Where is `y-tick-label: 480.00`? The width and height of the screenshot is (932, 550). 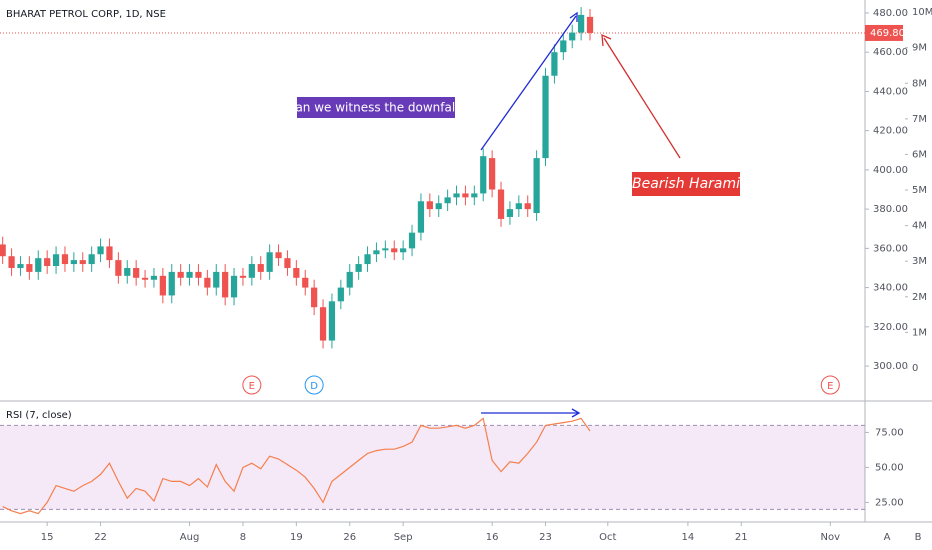 y-tick-label: 480.00 is located at coordinates (890, 13).